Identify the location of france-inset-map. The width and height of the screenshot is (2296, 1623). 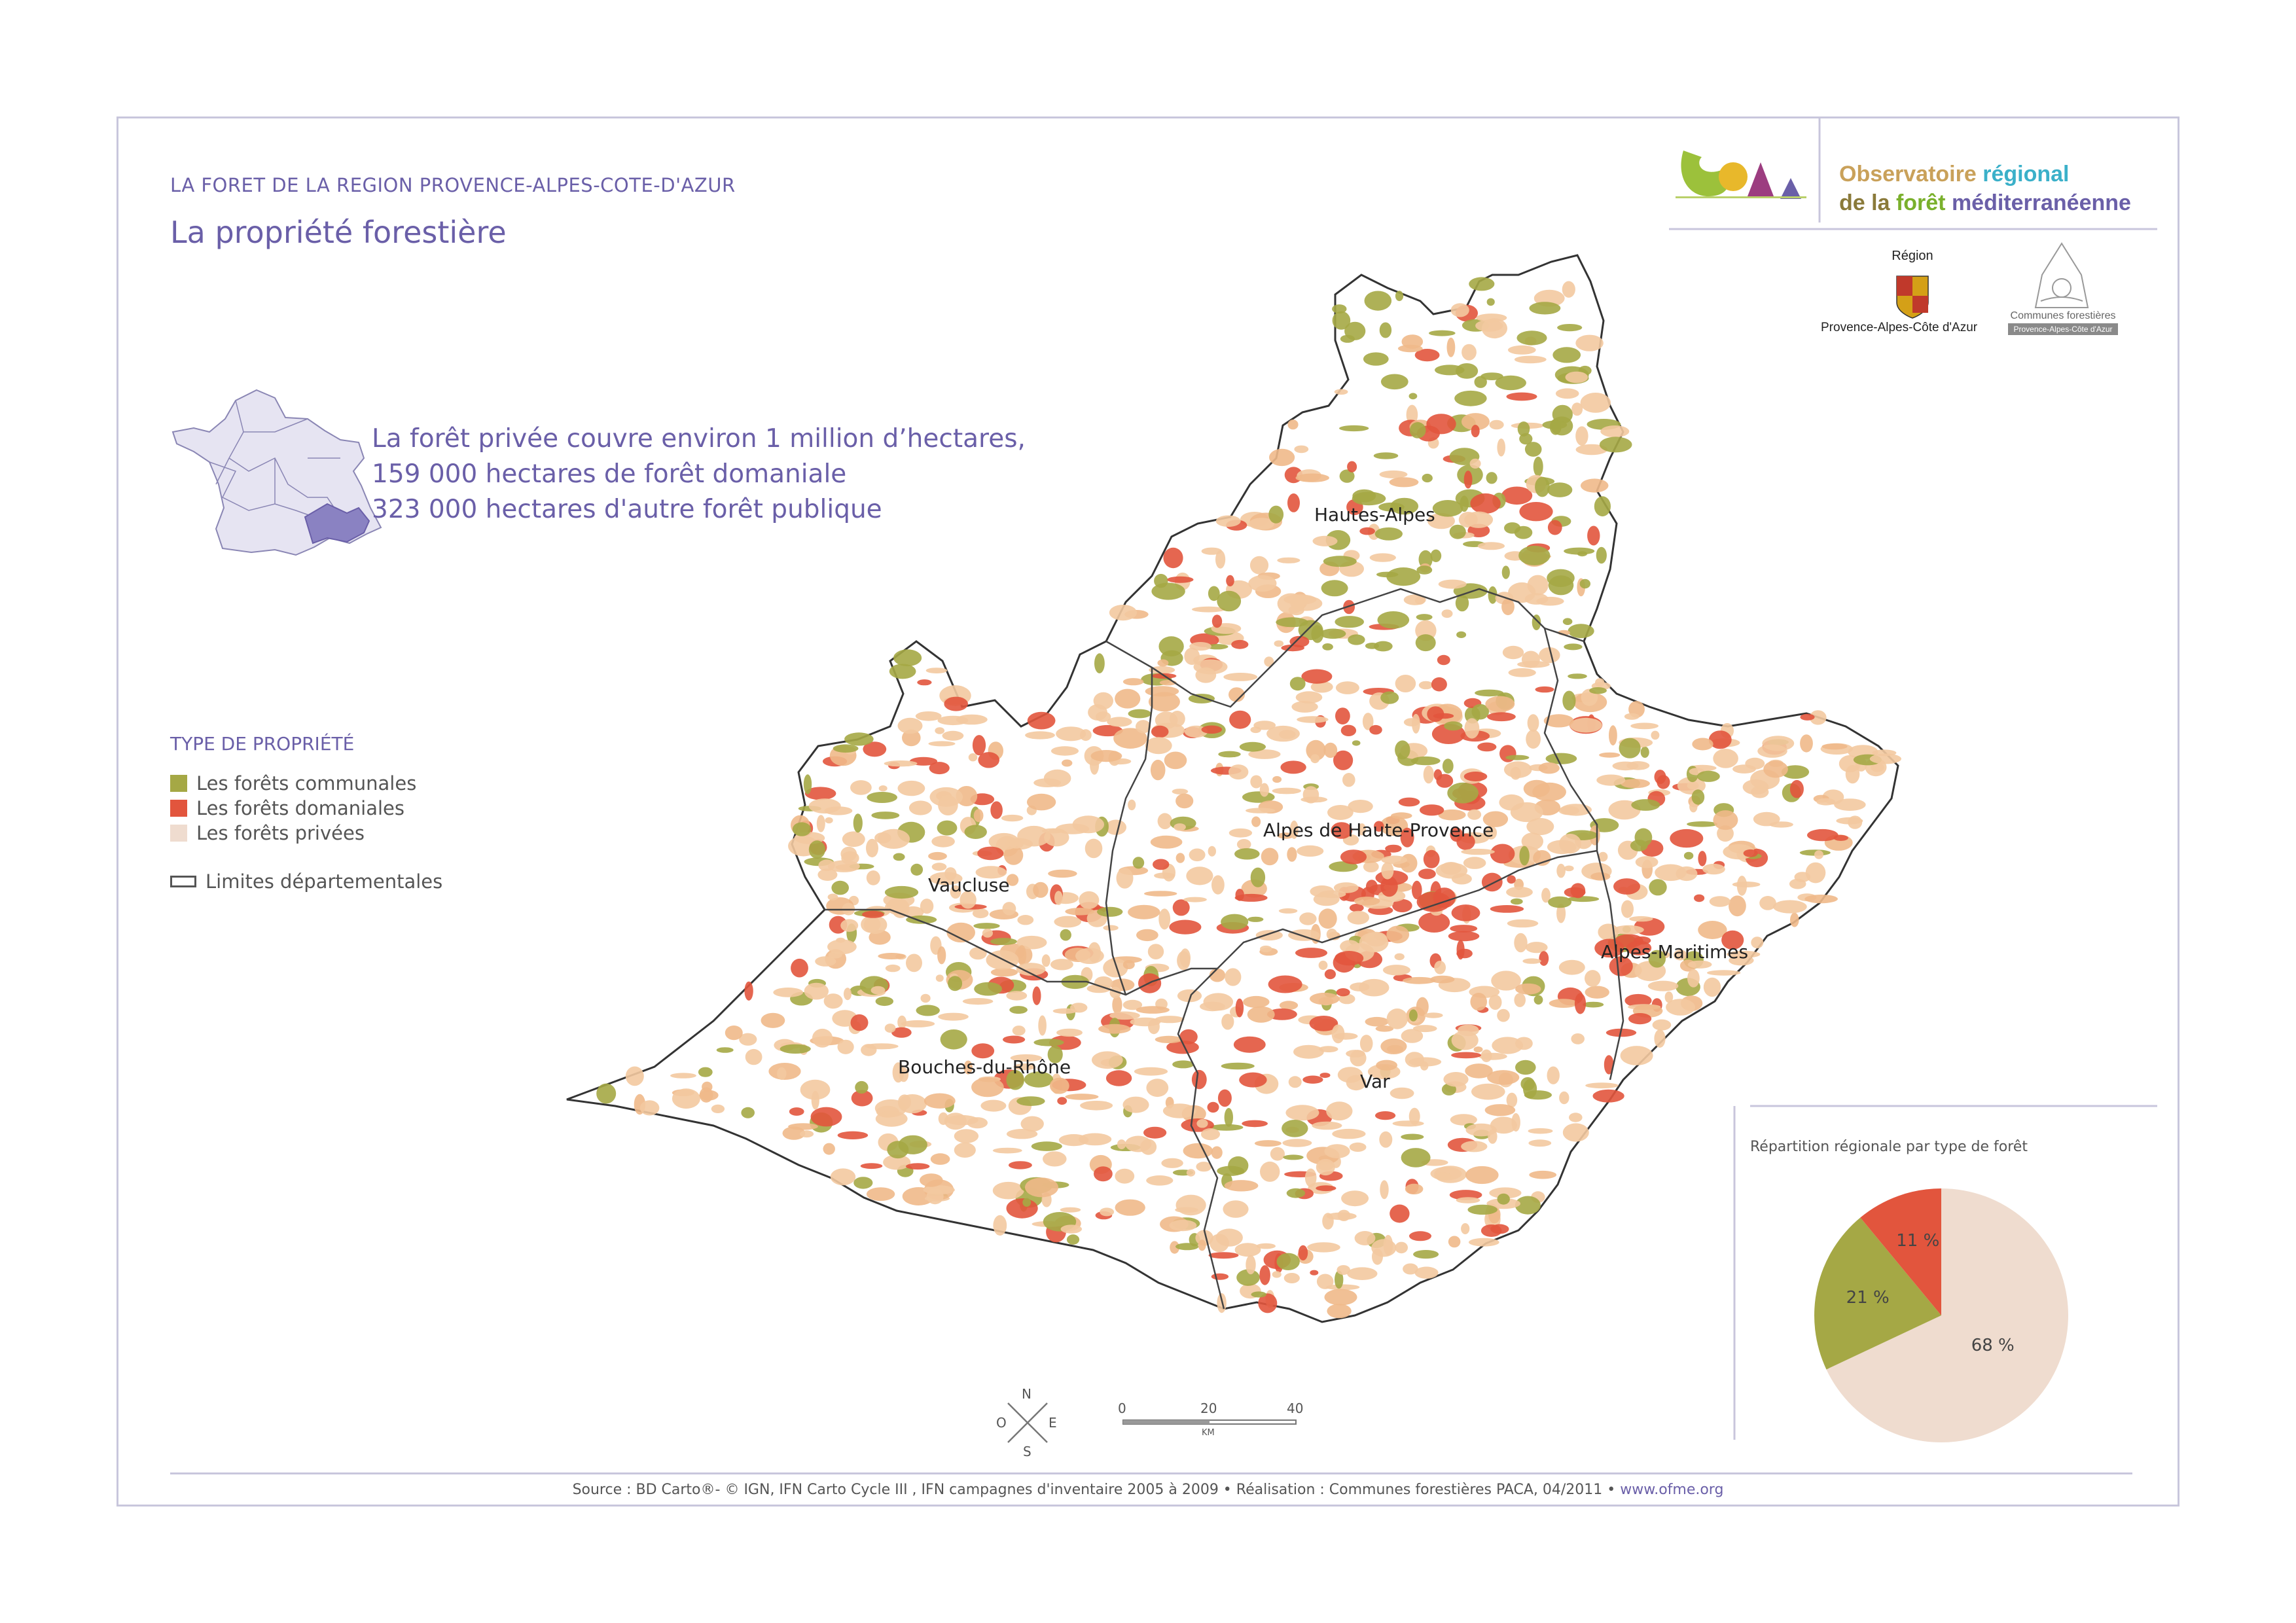
(276, 473).